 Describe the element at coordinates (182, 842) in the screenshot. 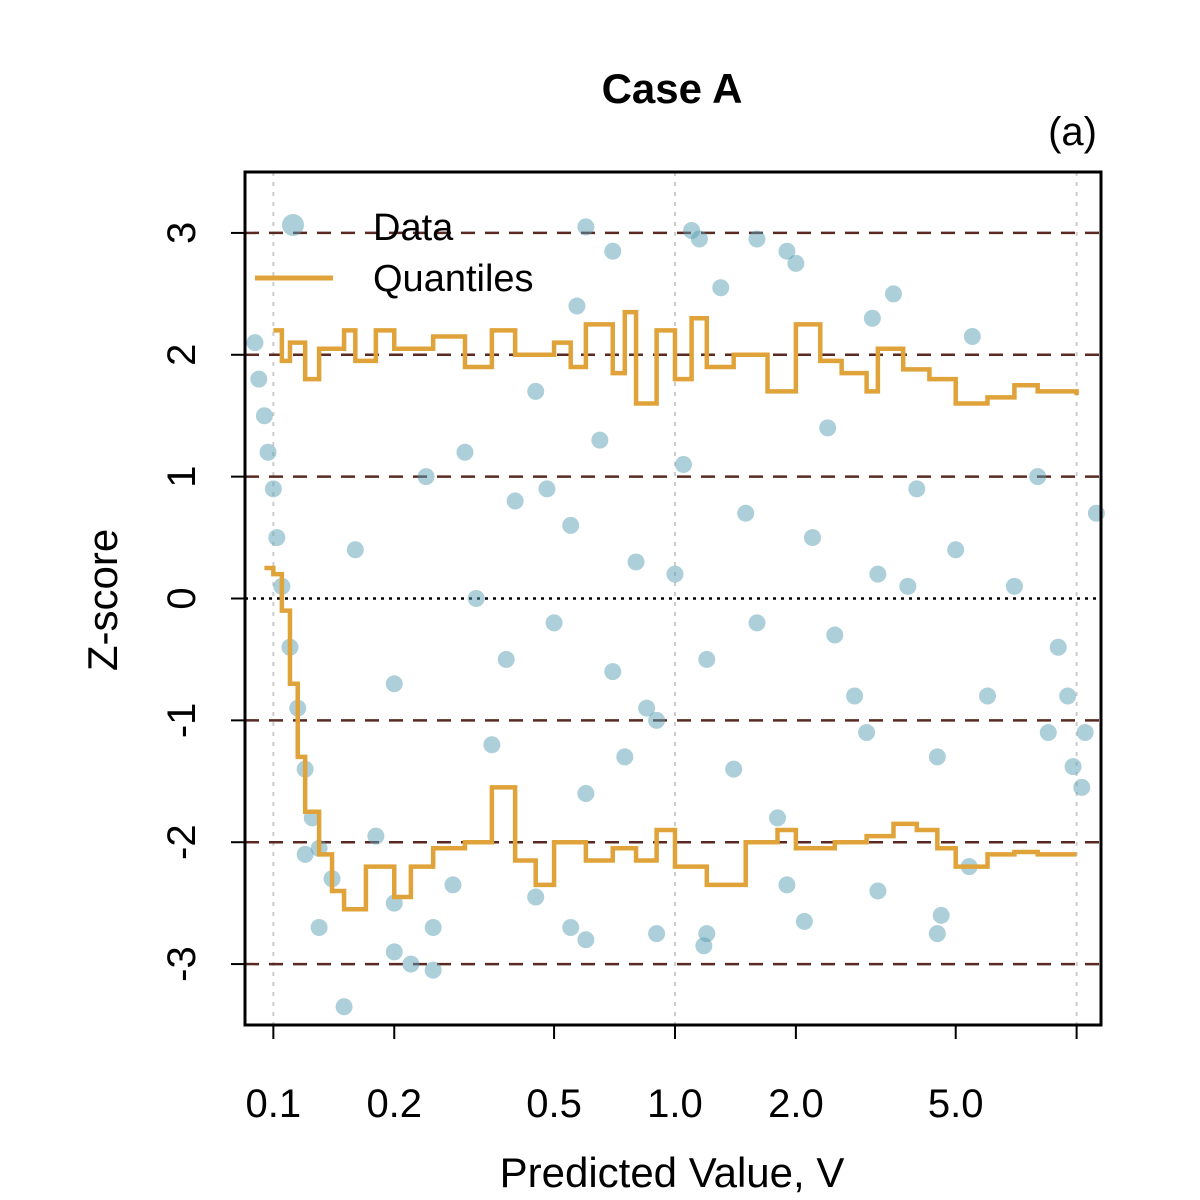

I see `y-tick-label: -2` at that location.